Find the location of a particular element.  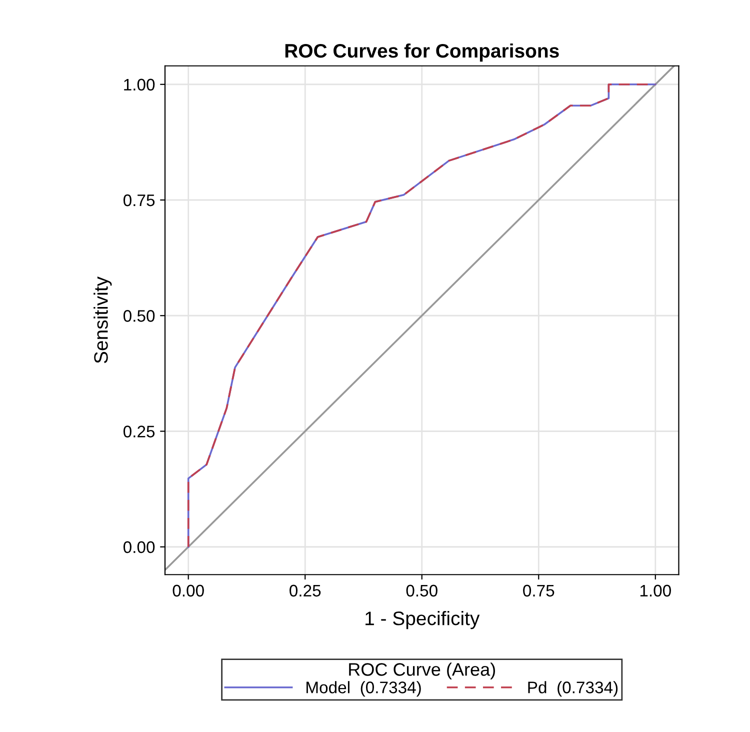

legend-label: Pd (0.7334) is located at coordinates (573, 689).